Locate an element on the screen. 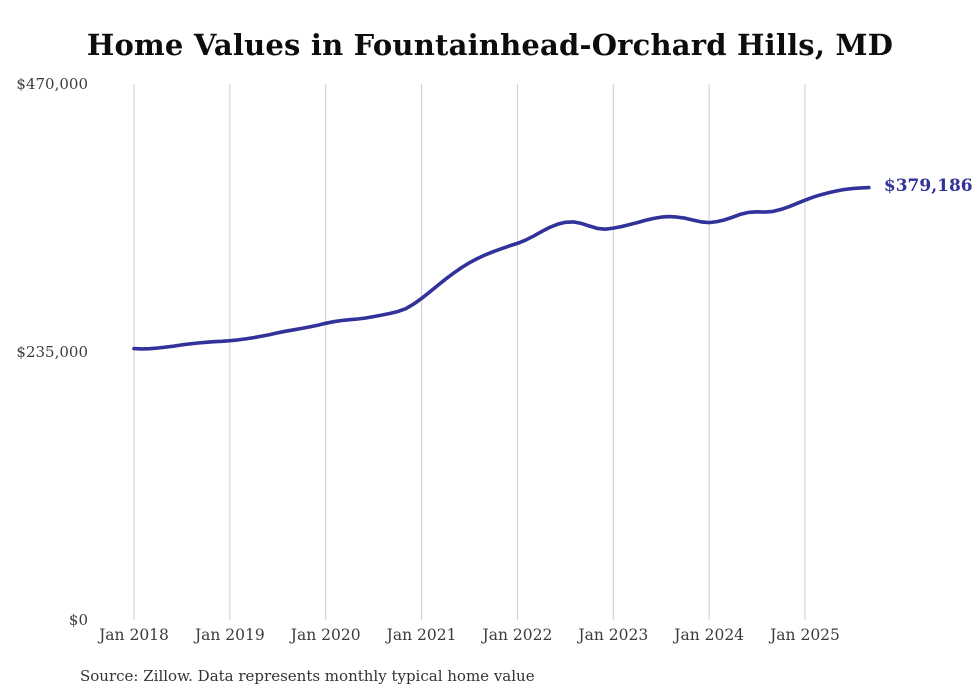  x-axis-tick-label: Jan 2024 is located at coordinates (709, 635).